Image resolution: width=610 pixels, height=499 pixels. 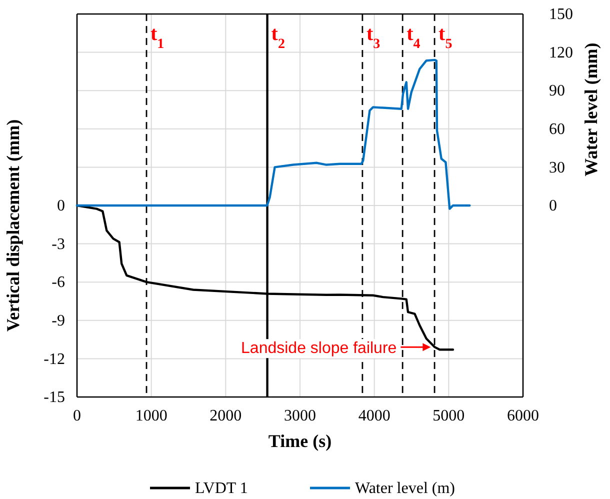 What do you see at coordinates (58, 283) in the screenshot?
I see `y-tick-label: -6` at bounding box center [58, 283].